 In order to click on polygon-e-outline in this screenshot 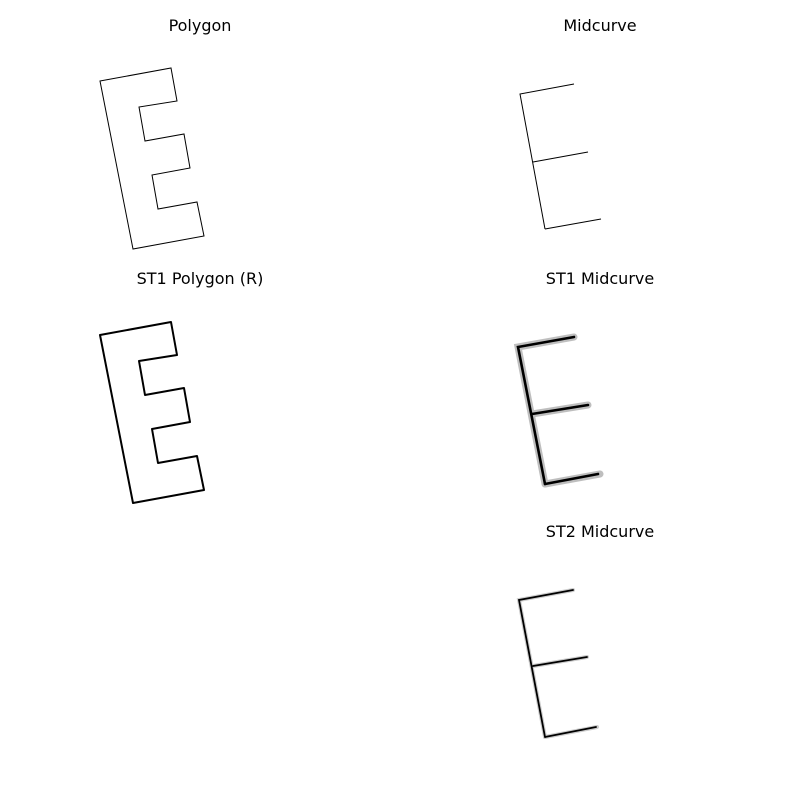, I will do `click(152, 158)`.